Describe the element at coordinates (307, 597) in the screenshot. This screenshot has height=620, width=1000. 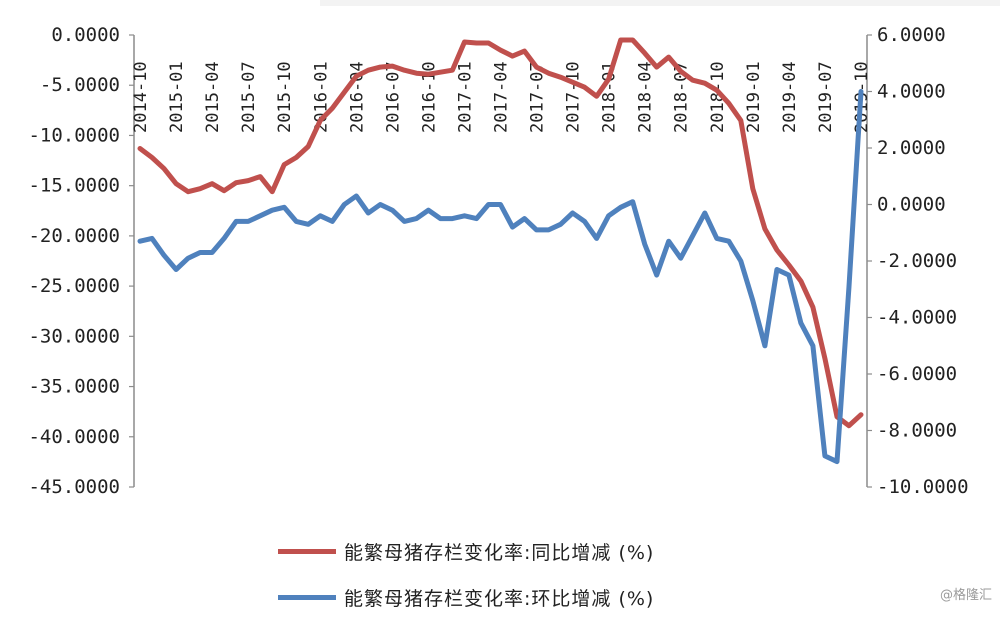
I see `legend-swatch-mom` at that location.